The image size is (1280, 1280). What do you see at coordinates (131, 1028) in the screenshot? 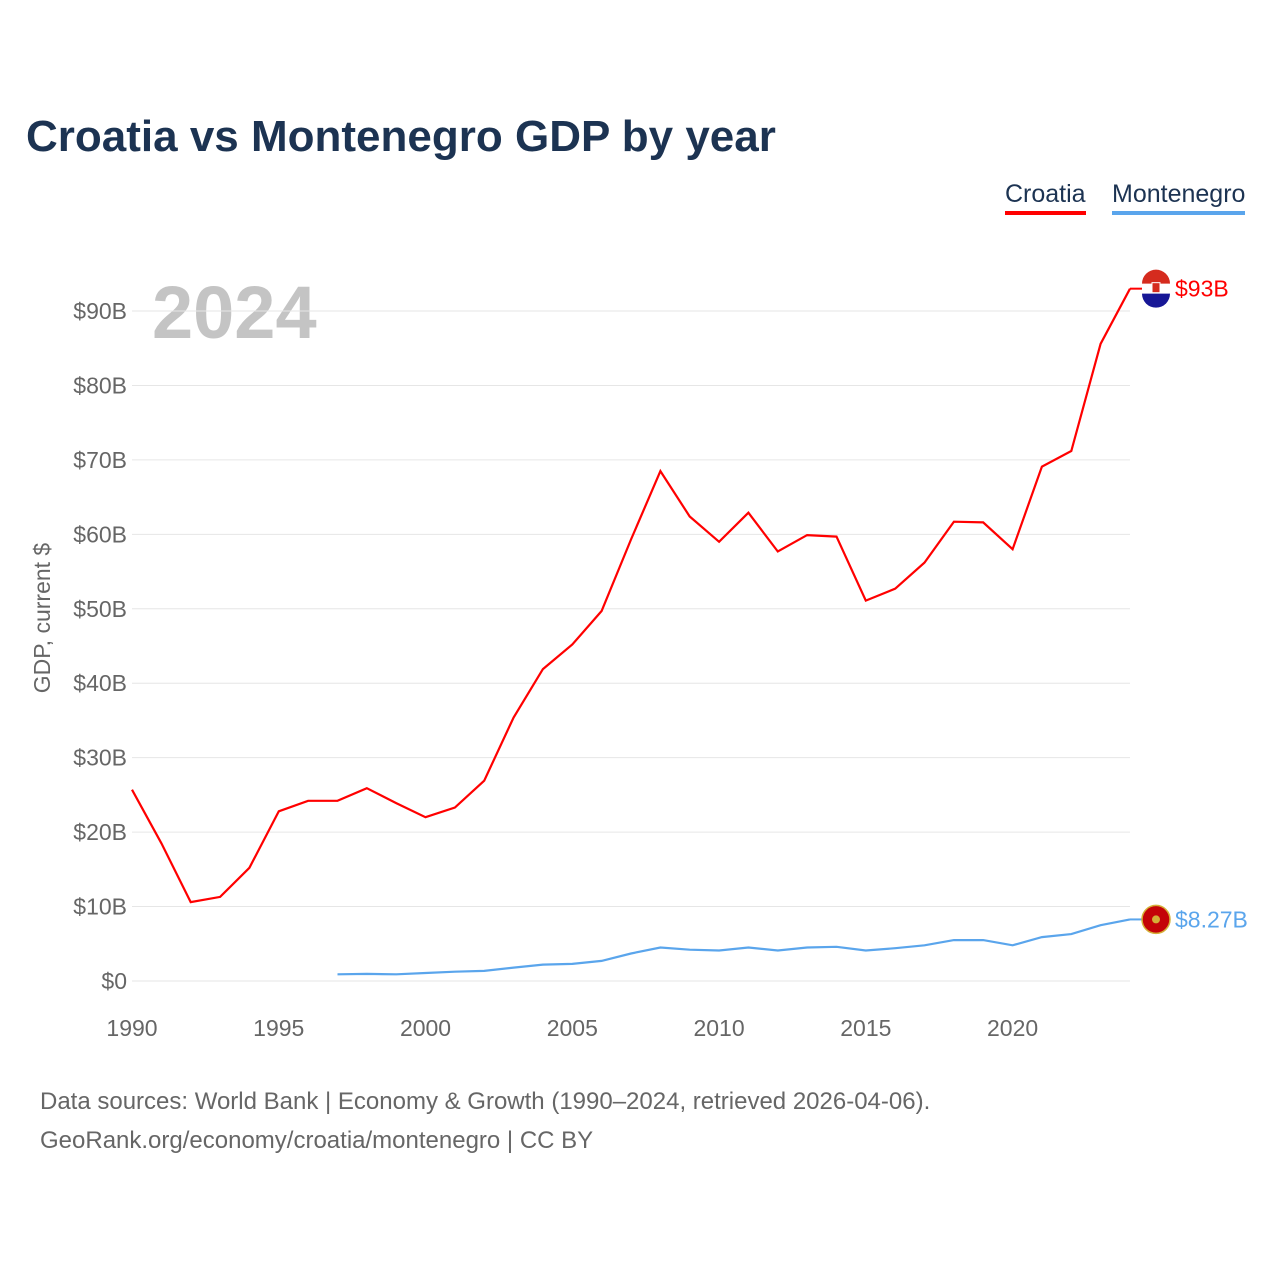
I see `x-tick-label: 1990` at bounding box center [131, 1028].